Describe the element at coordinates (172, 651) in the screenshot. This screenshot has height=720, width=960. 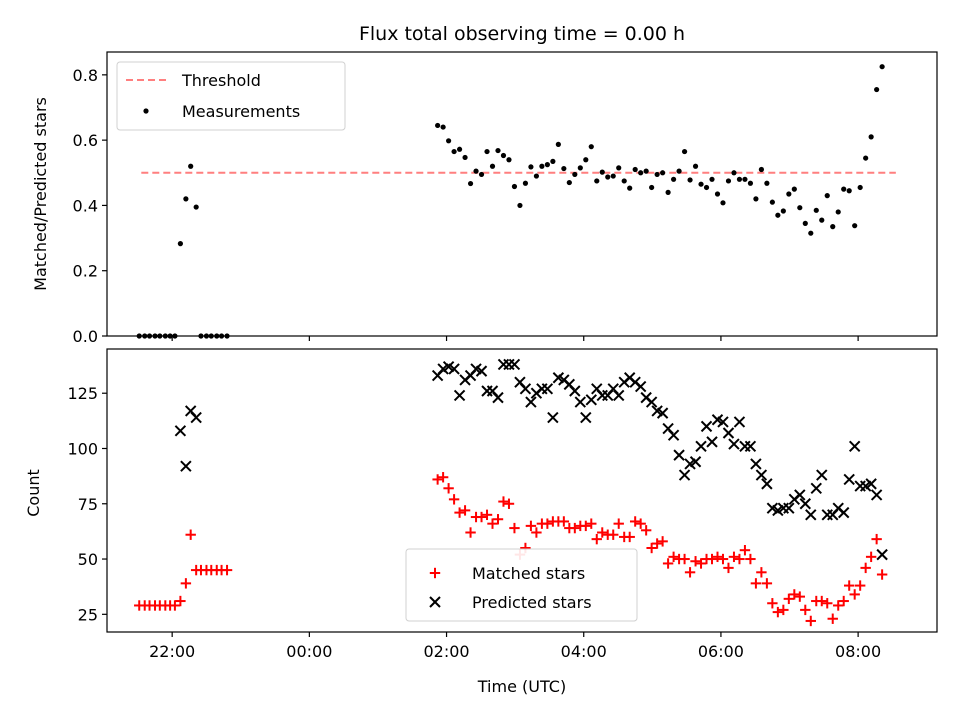
I see `bottom-x-tick-label: 22:00` at that location.